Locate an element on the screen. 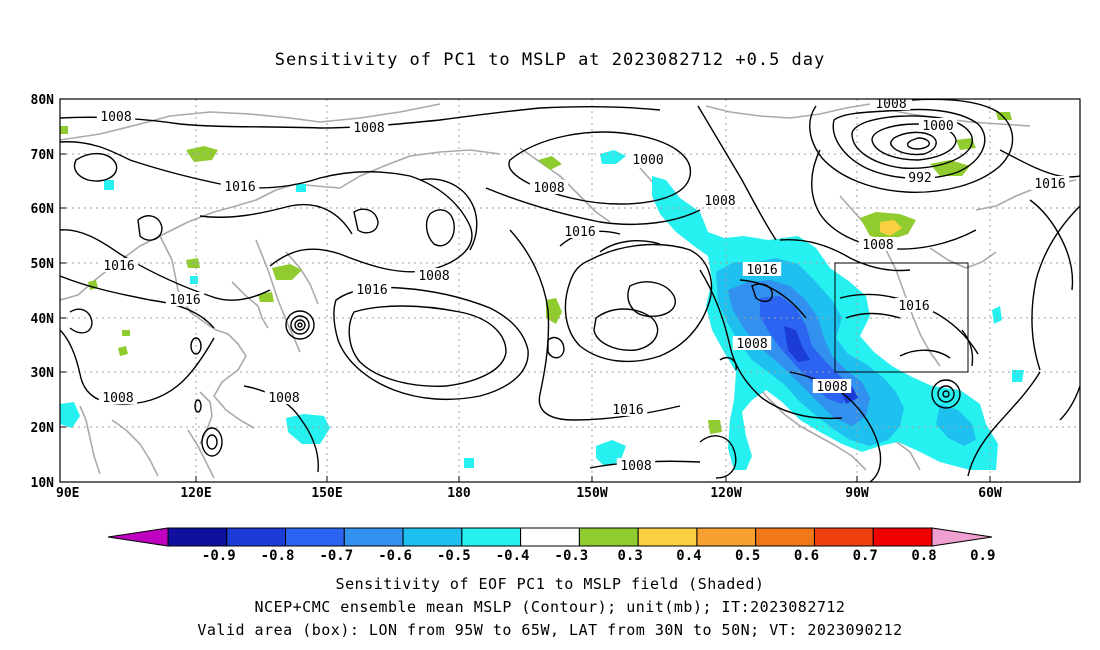  lon-label: 150E is located at coordinates (326, 493).